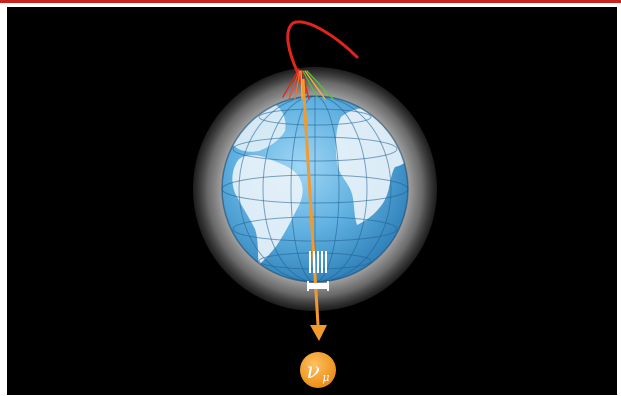  I want to click on earth-globe-icon, so click(315, 189).